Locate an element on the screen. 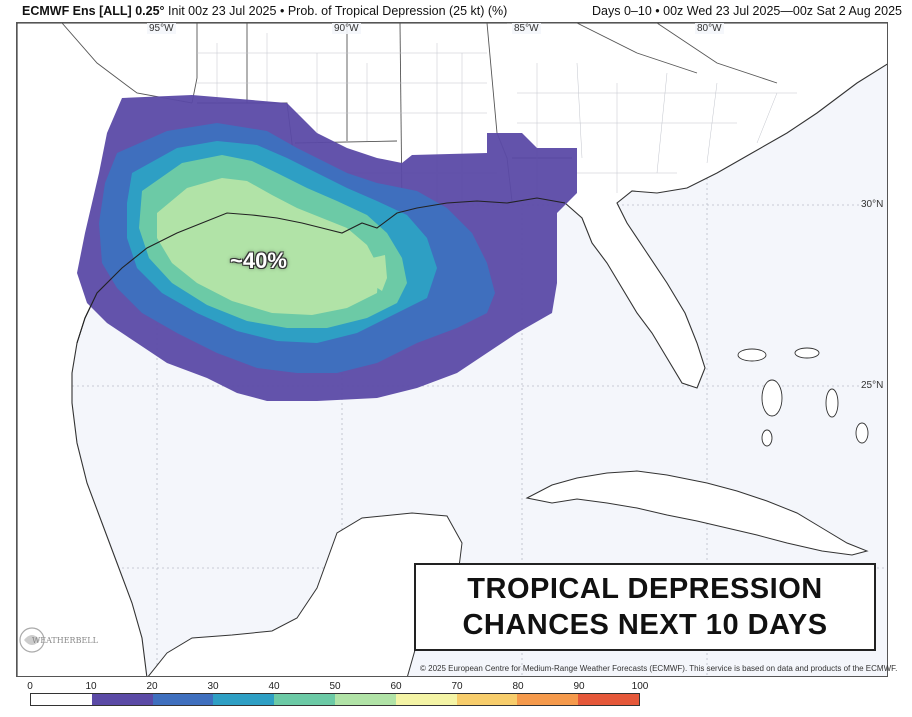  days-range: Days 0–10 is located at coordinates (622, 11).